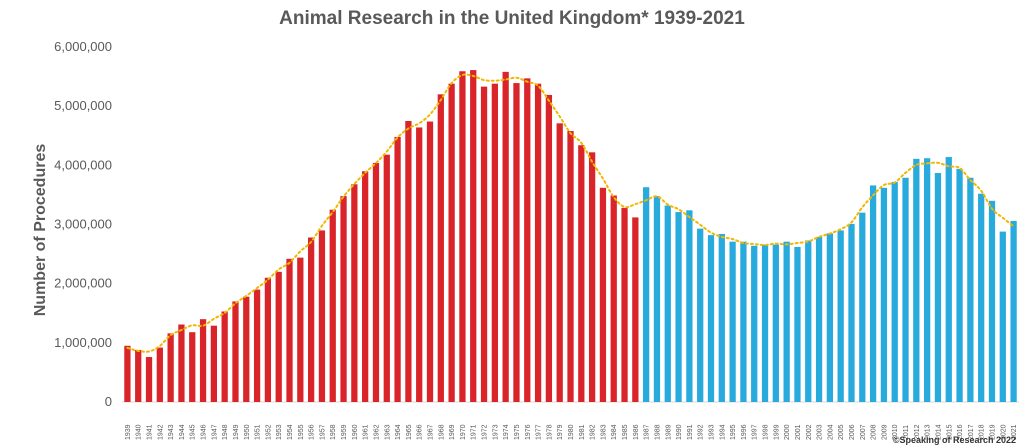 The image size is (1024, 448). Describe the element at coordinates (539, 432) in the screenshot. I see `x-tick-label: 1977` at that location.